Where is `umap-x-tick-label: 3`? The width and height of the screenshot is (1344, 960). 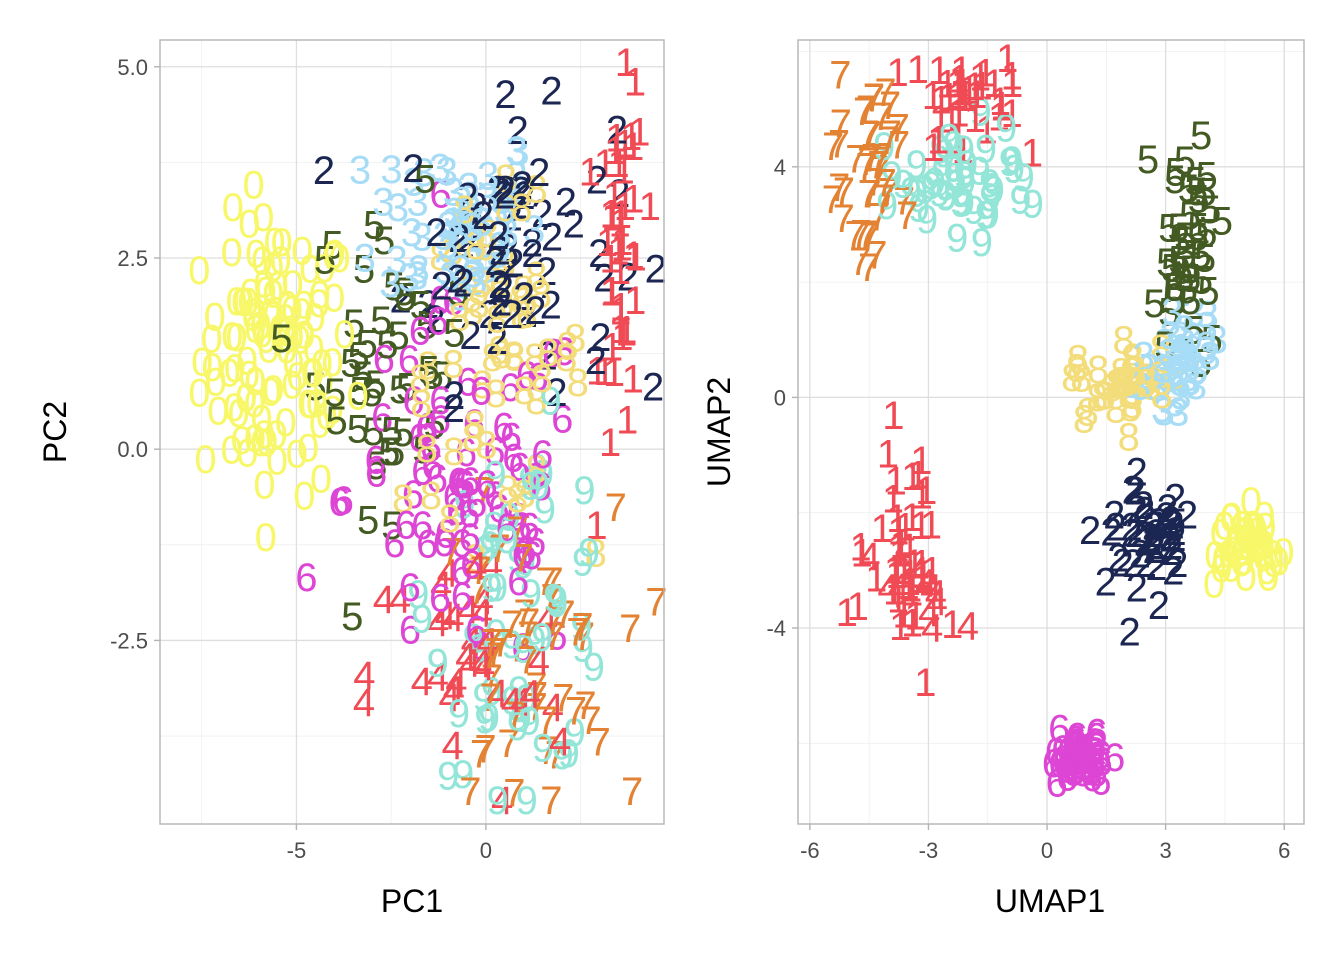 umap-x-tick-label: 3 is located at coordinates (1166, 850).